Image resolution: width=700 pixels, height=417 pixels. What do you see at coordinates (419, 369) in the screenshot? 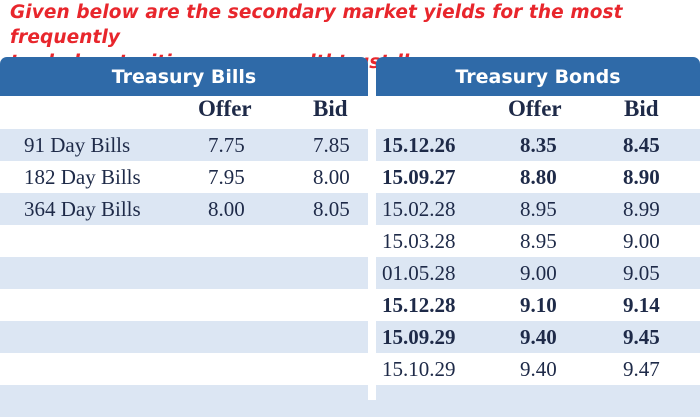
I see `bond-maturity-cell: 15.10.29` at bounding box center [419, 369].